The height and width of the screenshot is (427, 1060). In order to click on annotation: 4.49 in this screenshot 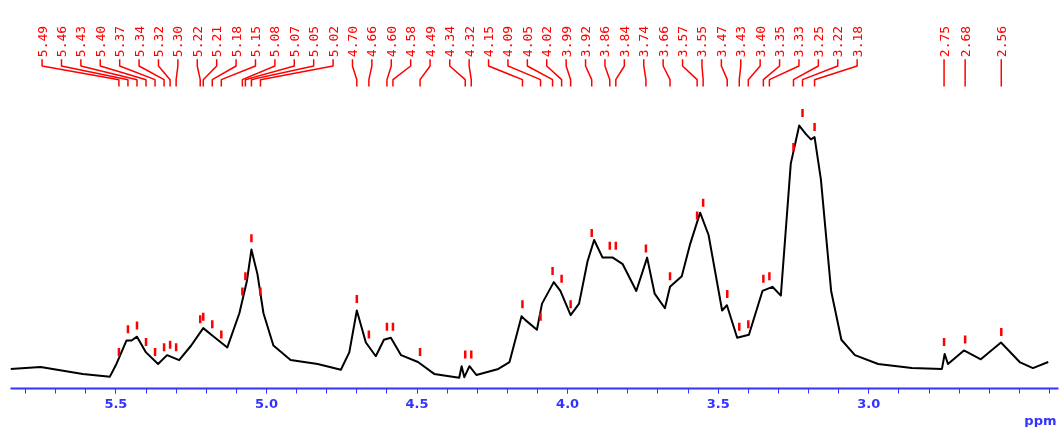, I will do `click(430, 41)`.